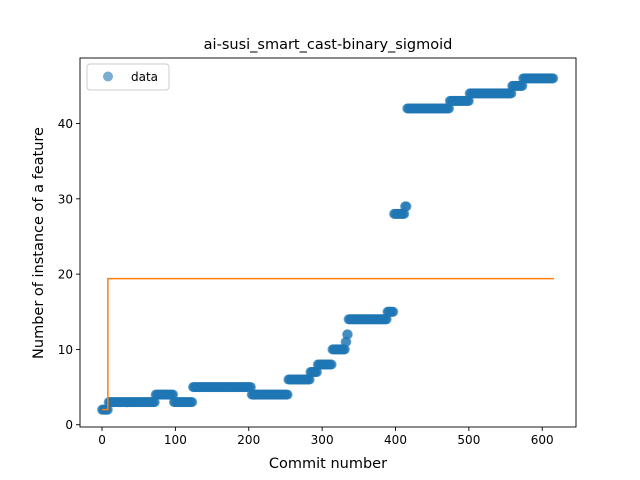  What do you see at coordinates (542, 440) in the screenshot?
I see `x-tick-label: 600` at bounding box center [542, 440].